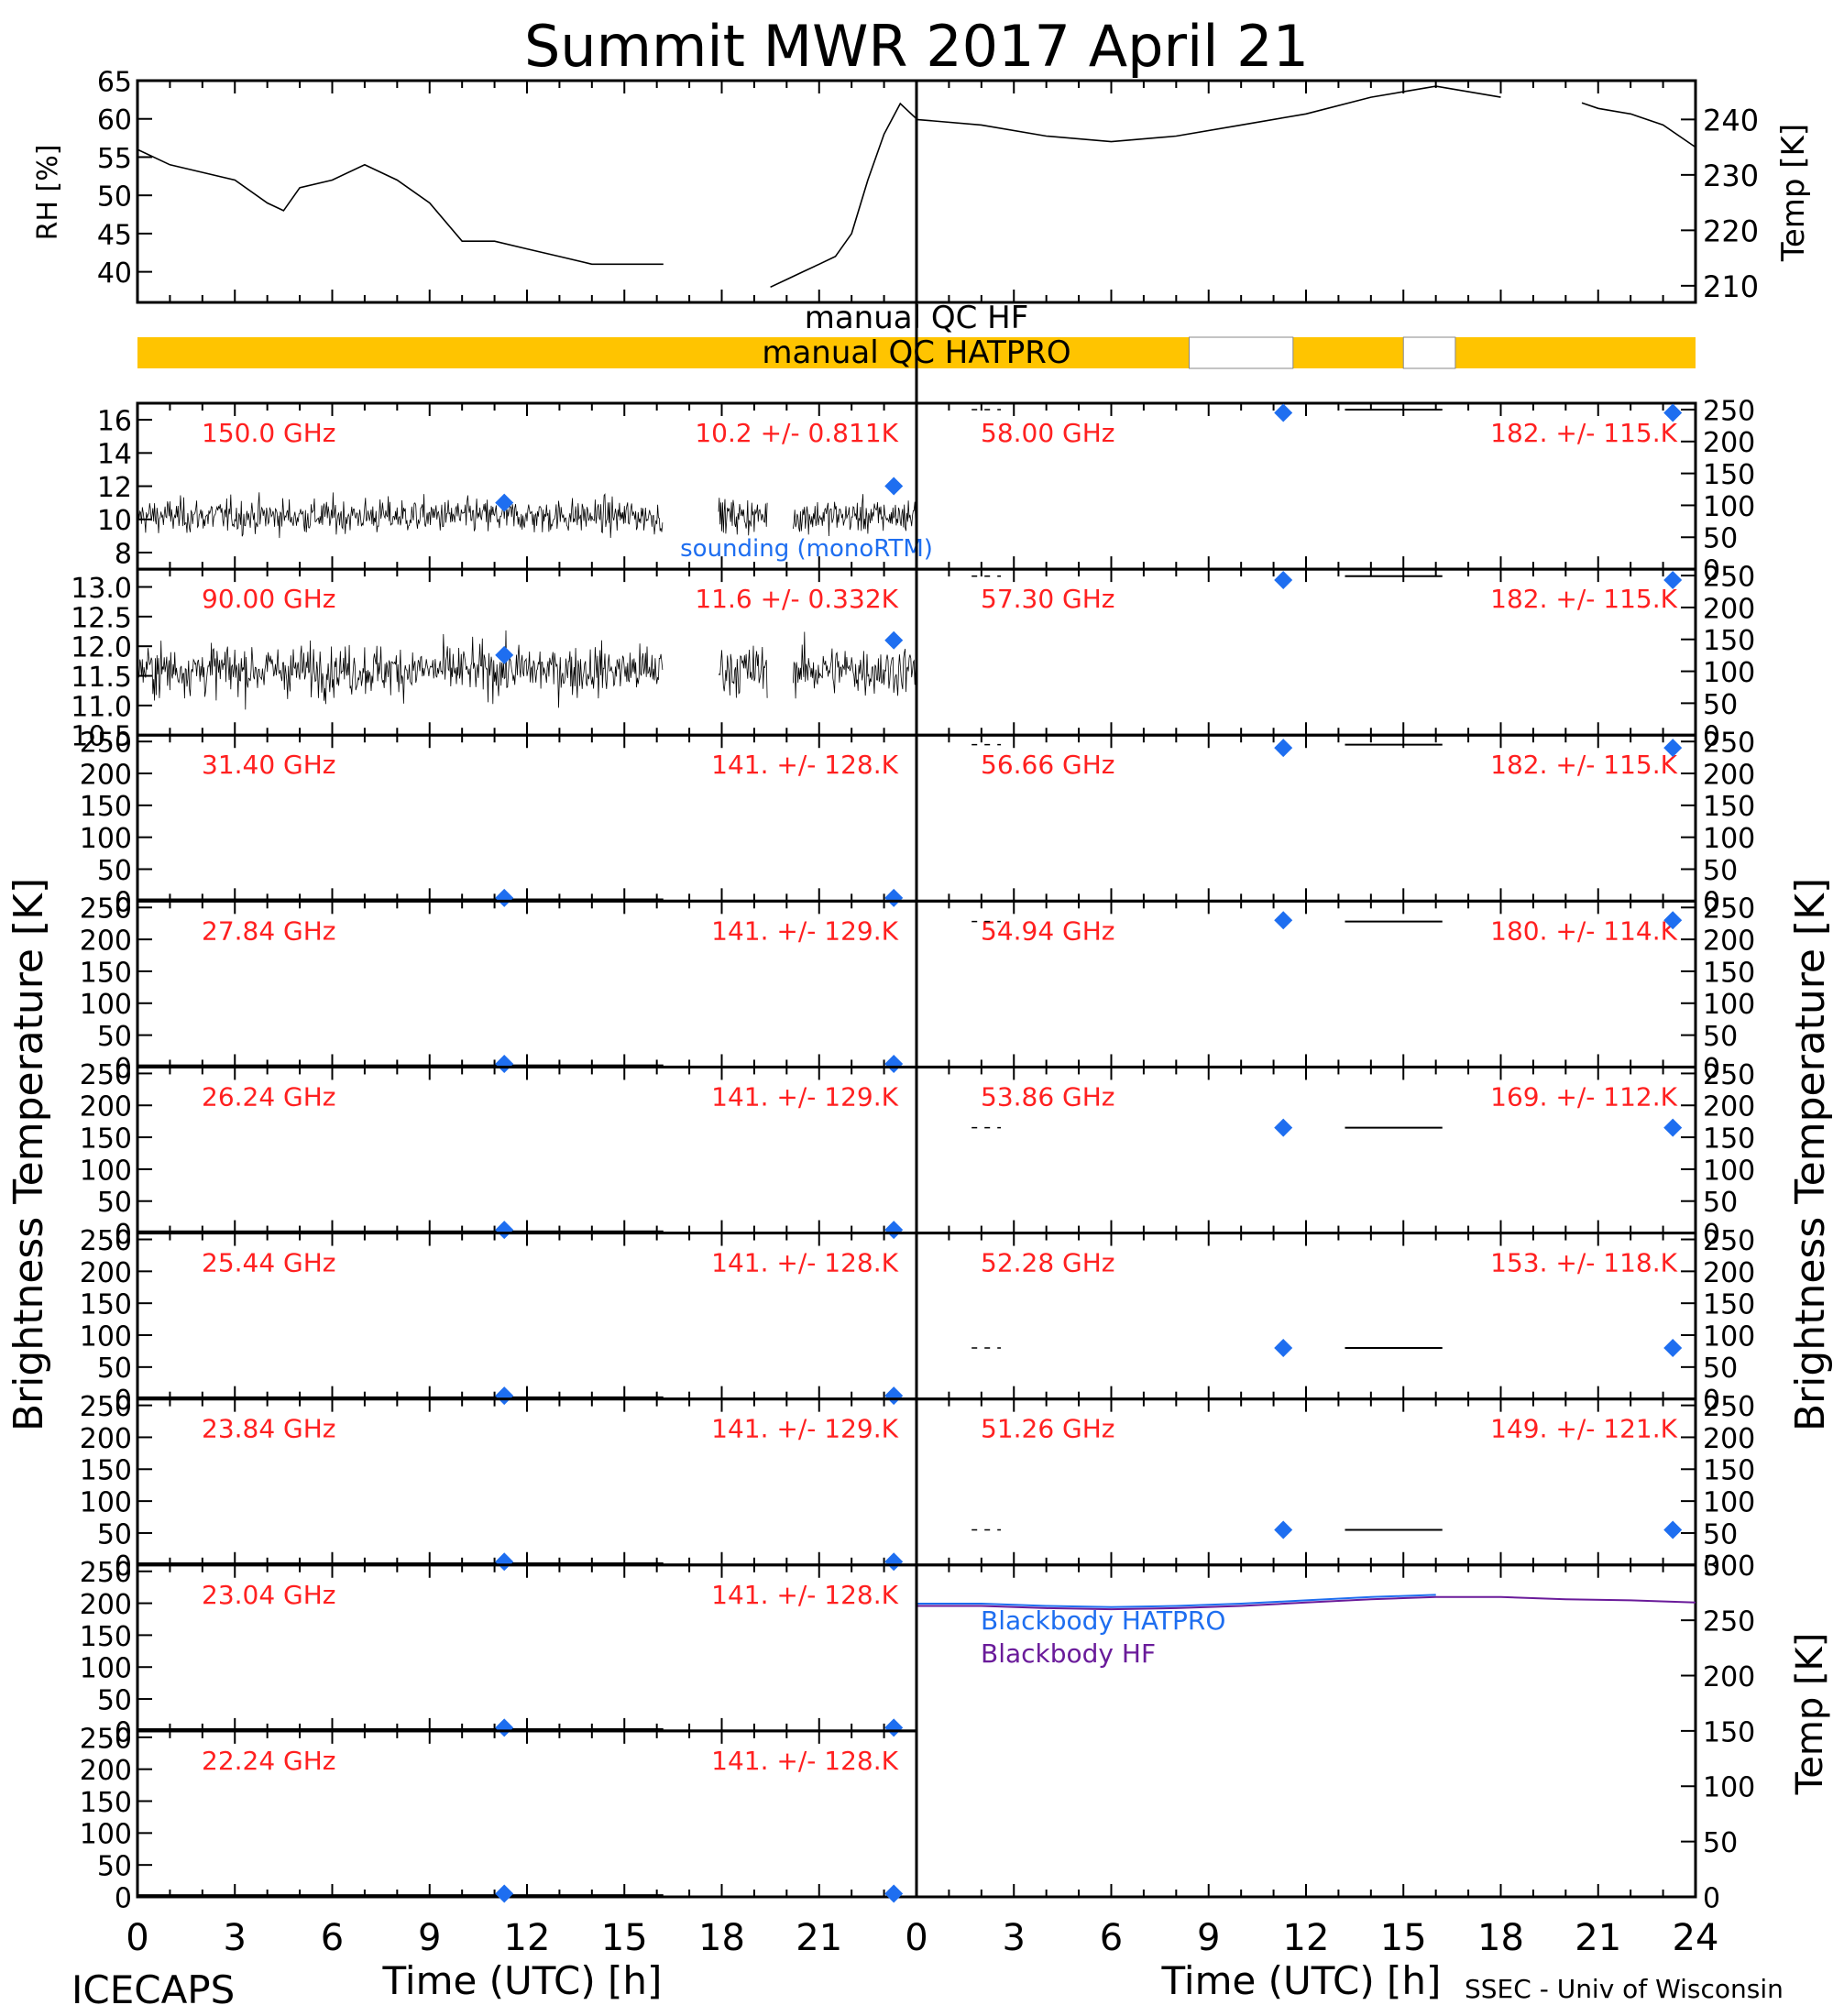 The width and height of the screenshot is (1833, 2016). Describe the element at coordinates (269, 1263) in the screenshot. I see `freq-label: 25.44 GHz` at that location.